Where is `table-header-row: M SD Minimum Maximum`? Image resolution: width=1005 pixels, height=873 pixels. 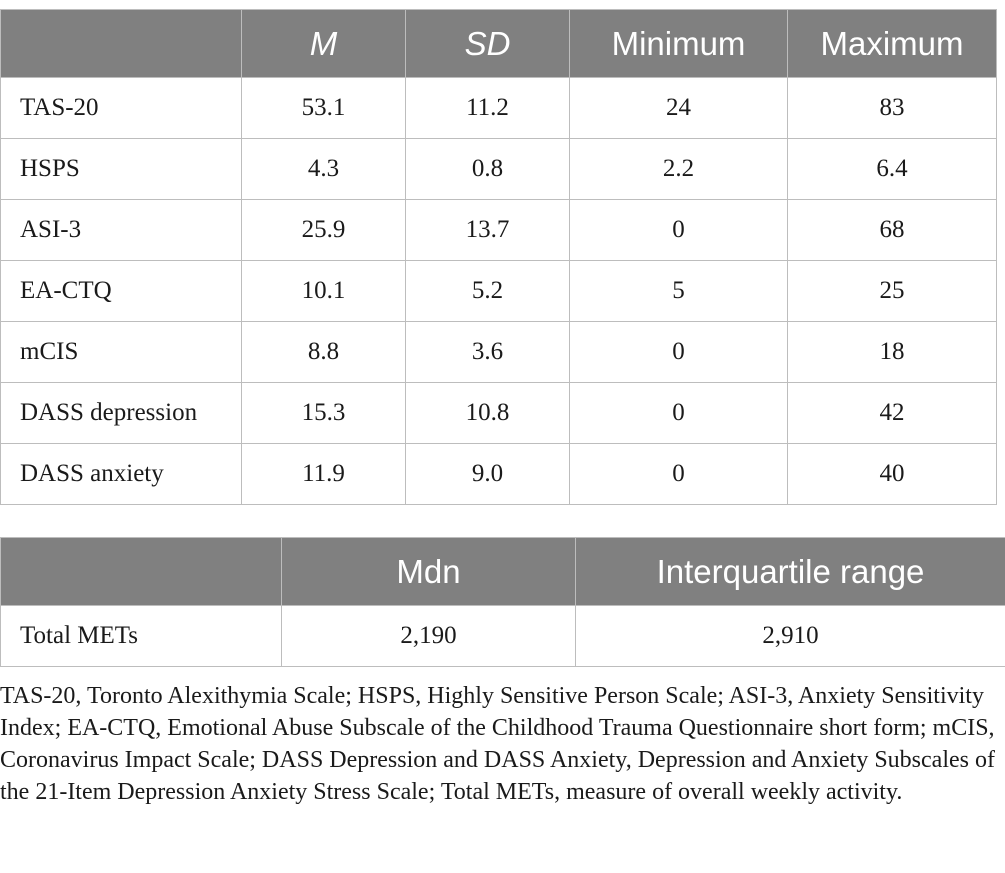
table-header-row: M SD Minimum Maximum is located at coordinates (498, 43).